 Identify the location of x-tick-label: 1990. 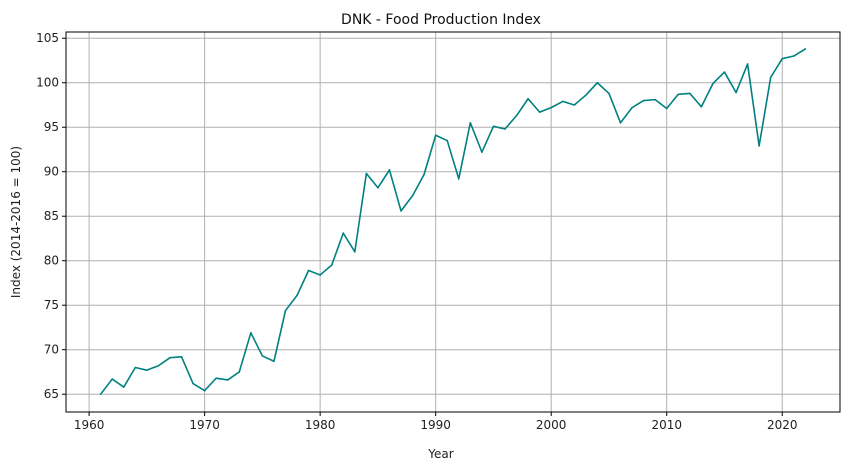
(435, 425).